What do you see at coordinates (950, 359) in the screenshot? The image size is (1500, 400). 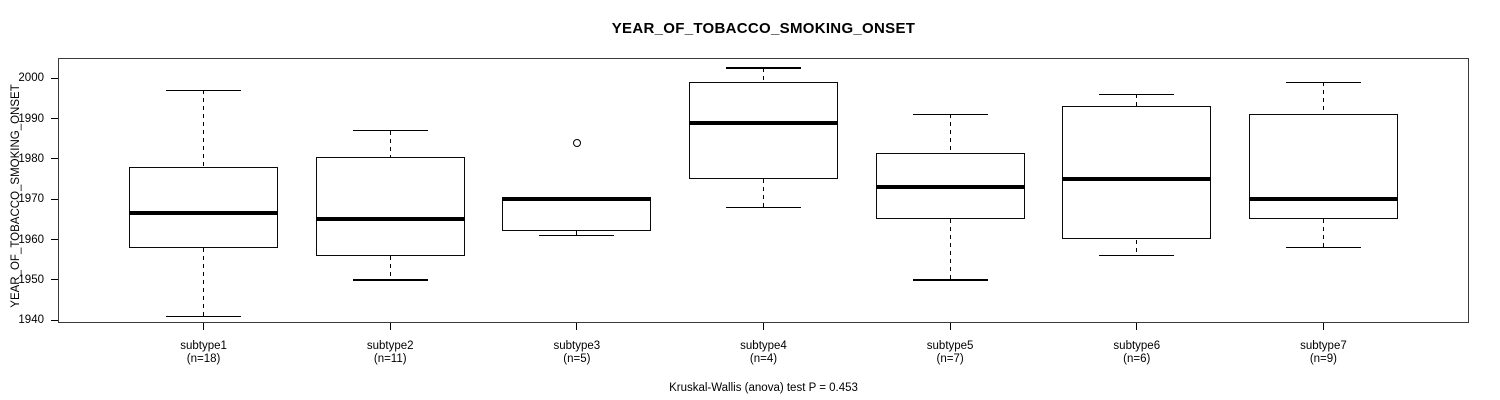 I see `category-count: (n=7)` at bounding box center [950, 359].